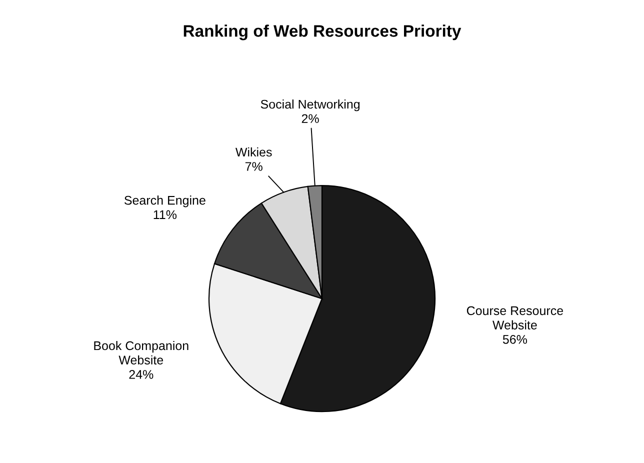 Image resolution: width=644 pixels, height=463 pixels. I want to click on data-label: 24%, so click(141, 374).